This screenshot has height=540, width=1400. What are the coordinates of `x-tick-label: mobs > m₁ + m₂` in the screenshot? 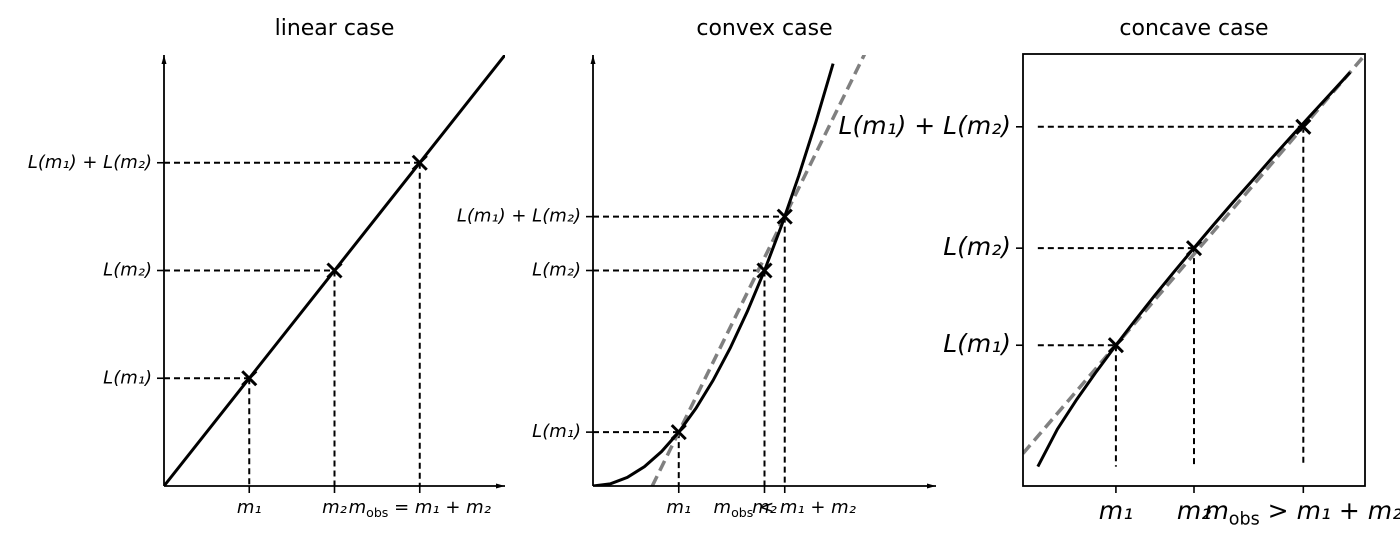 It's located at (1302, 513).